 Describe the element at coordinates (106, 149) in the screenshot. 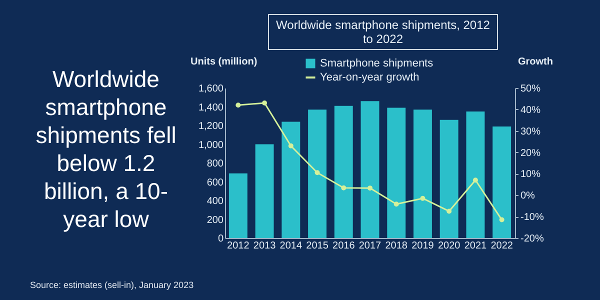

I see `text: Worldwide smartphone shipments fell below 1.2 billion, a 10-year low` at that location.